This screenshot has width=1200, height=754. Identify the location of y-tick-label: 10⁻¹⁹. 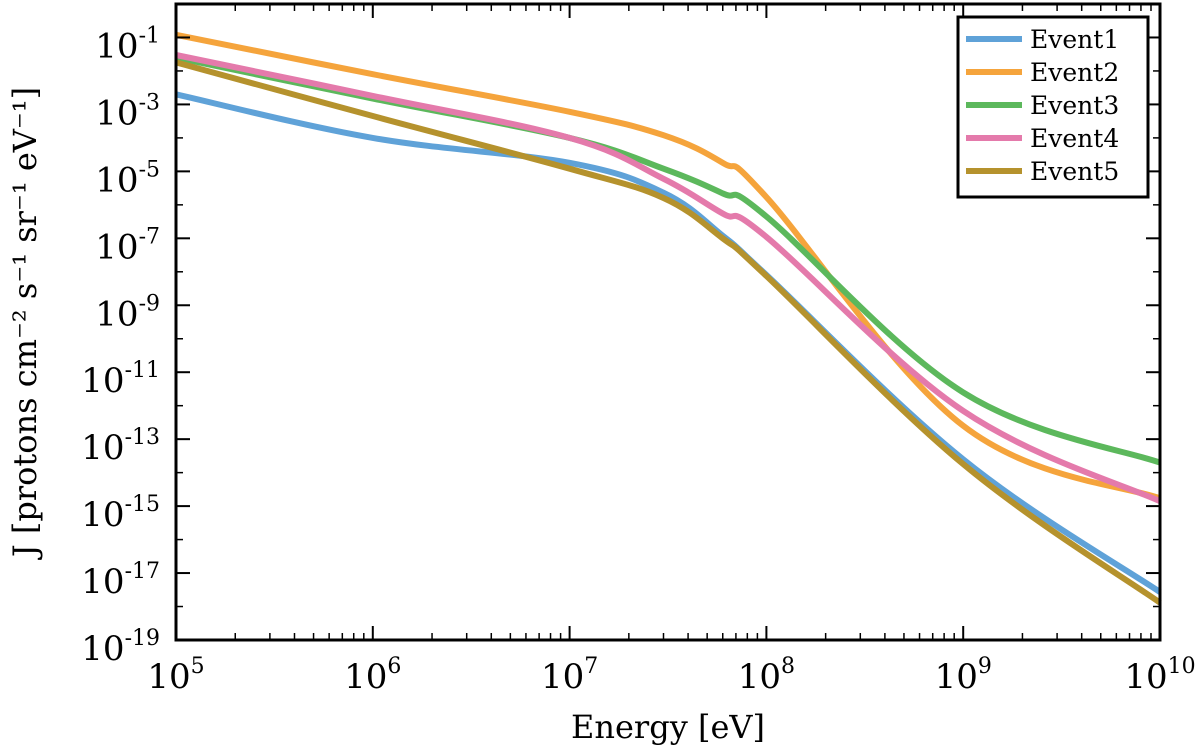
(120, 647).